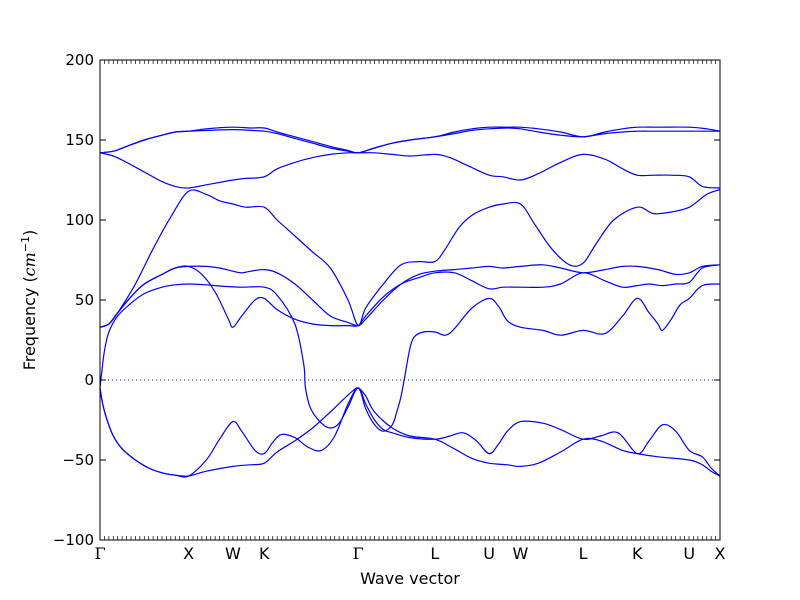 The image size is (800, 600). I want to click on y-tick-label: −50, so click(78, 460).